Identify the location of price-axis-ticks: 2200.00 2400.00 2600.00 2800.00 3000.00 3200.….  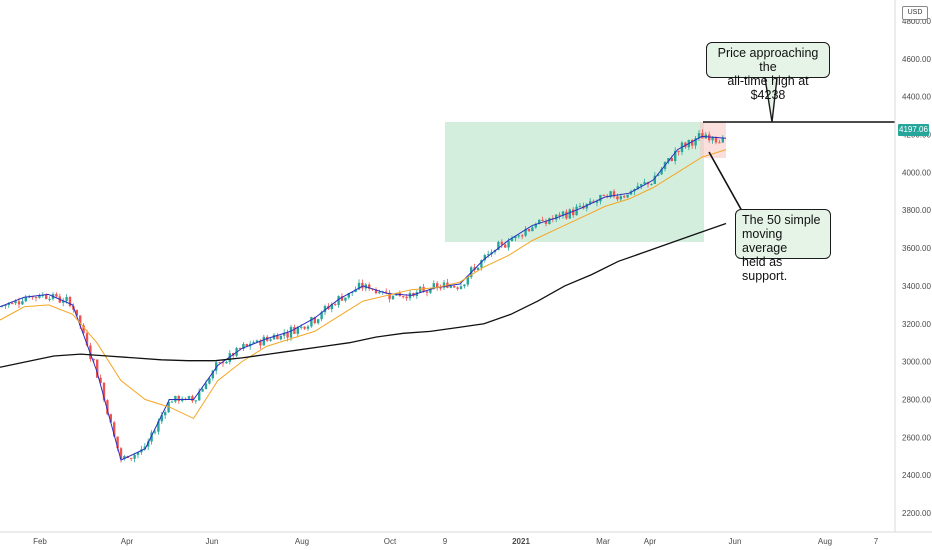
(916, 267).